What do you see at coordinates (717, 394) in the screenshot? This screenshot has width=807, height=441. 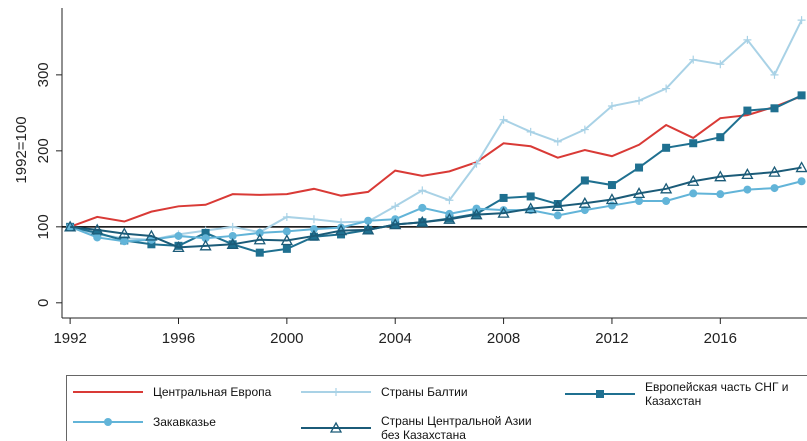 I see `legend-label: Европейская часть СНГ и Казахстан` at bounding box center [717, 394].